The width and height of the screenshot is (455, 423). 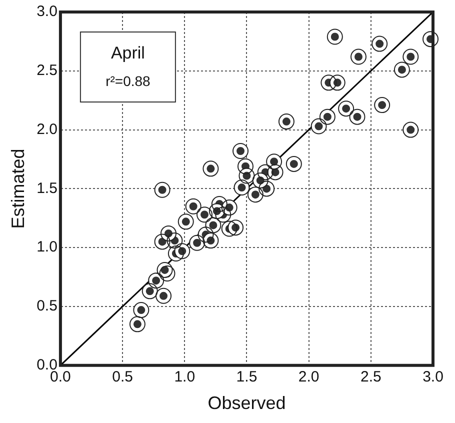 What do you see at coordinates (127, 53) in the screenshot?
I see `annotation: April` at bounding box center [127, 53].